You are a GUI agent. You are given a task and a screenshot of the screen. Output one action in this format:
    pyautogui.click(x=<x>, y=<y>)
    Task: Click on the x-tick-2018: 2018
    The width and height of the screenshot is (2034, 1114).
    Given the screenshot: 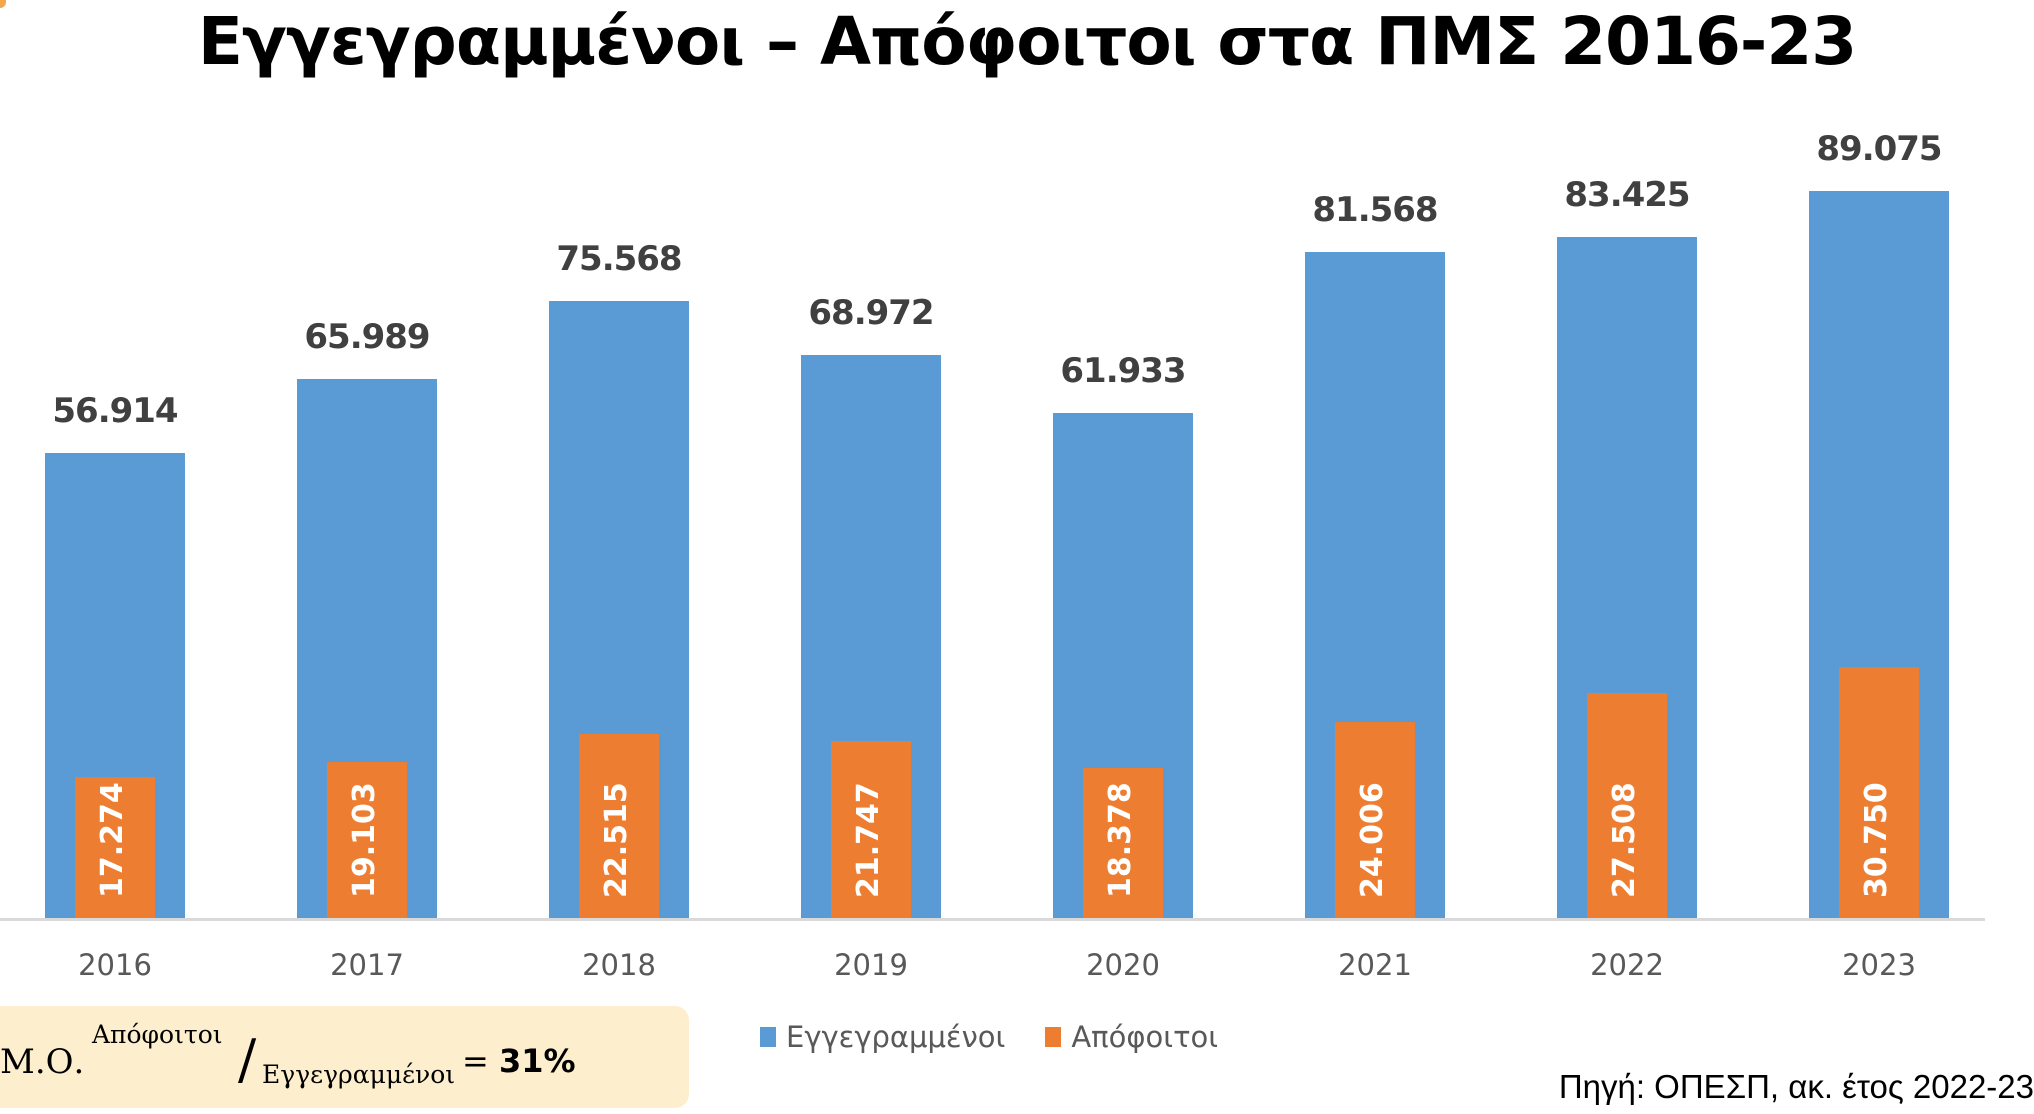 What is the action you would take?
    pyautogui.click(x=619, y=965)
    